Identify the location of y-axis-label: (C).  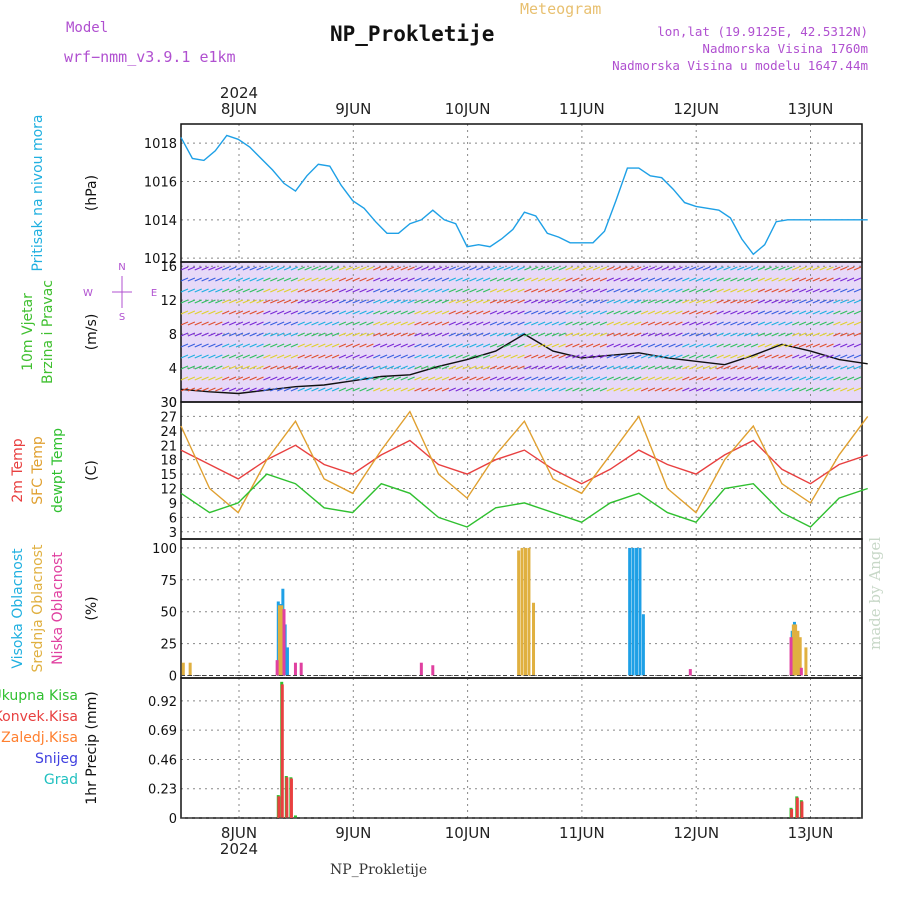
(92, 470).